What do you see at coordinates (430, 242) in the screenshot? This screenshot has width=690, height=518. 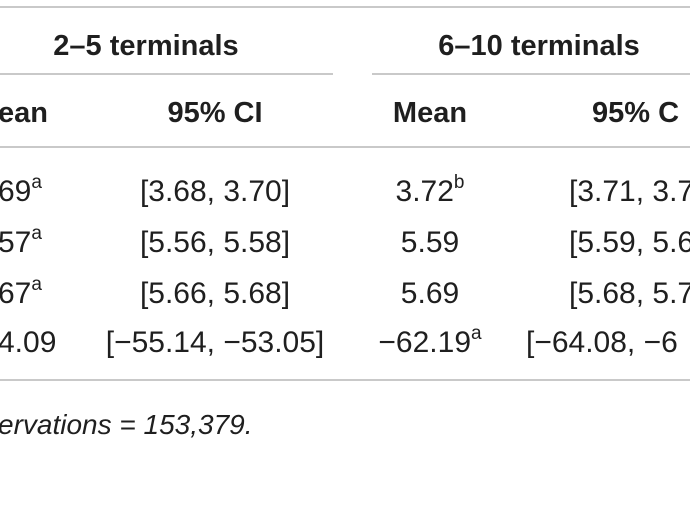 I see `table-row-2-mean-b: 5.59` at bounding box center [430, 242].